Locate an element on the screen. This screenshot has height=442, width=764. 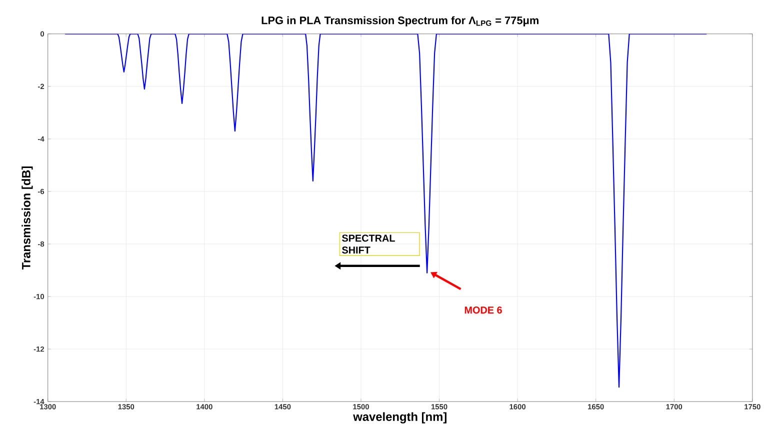
chart-title: LPG in PLA Transmission Spectrum for Λ$_{LPG}$ = 775μm is located at coordinates (400, 21).